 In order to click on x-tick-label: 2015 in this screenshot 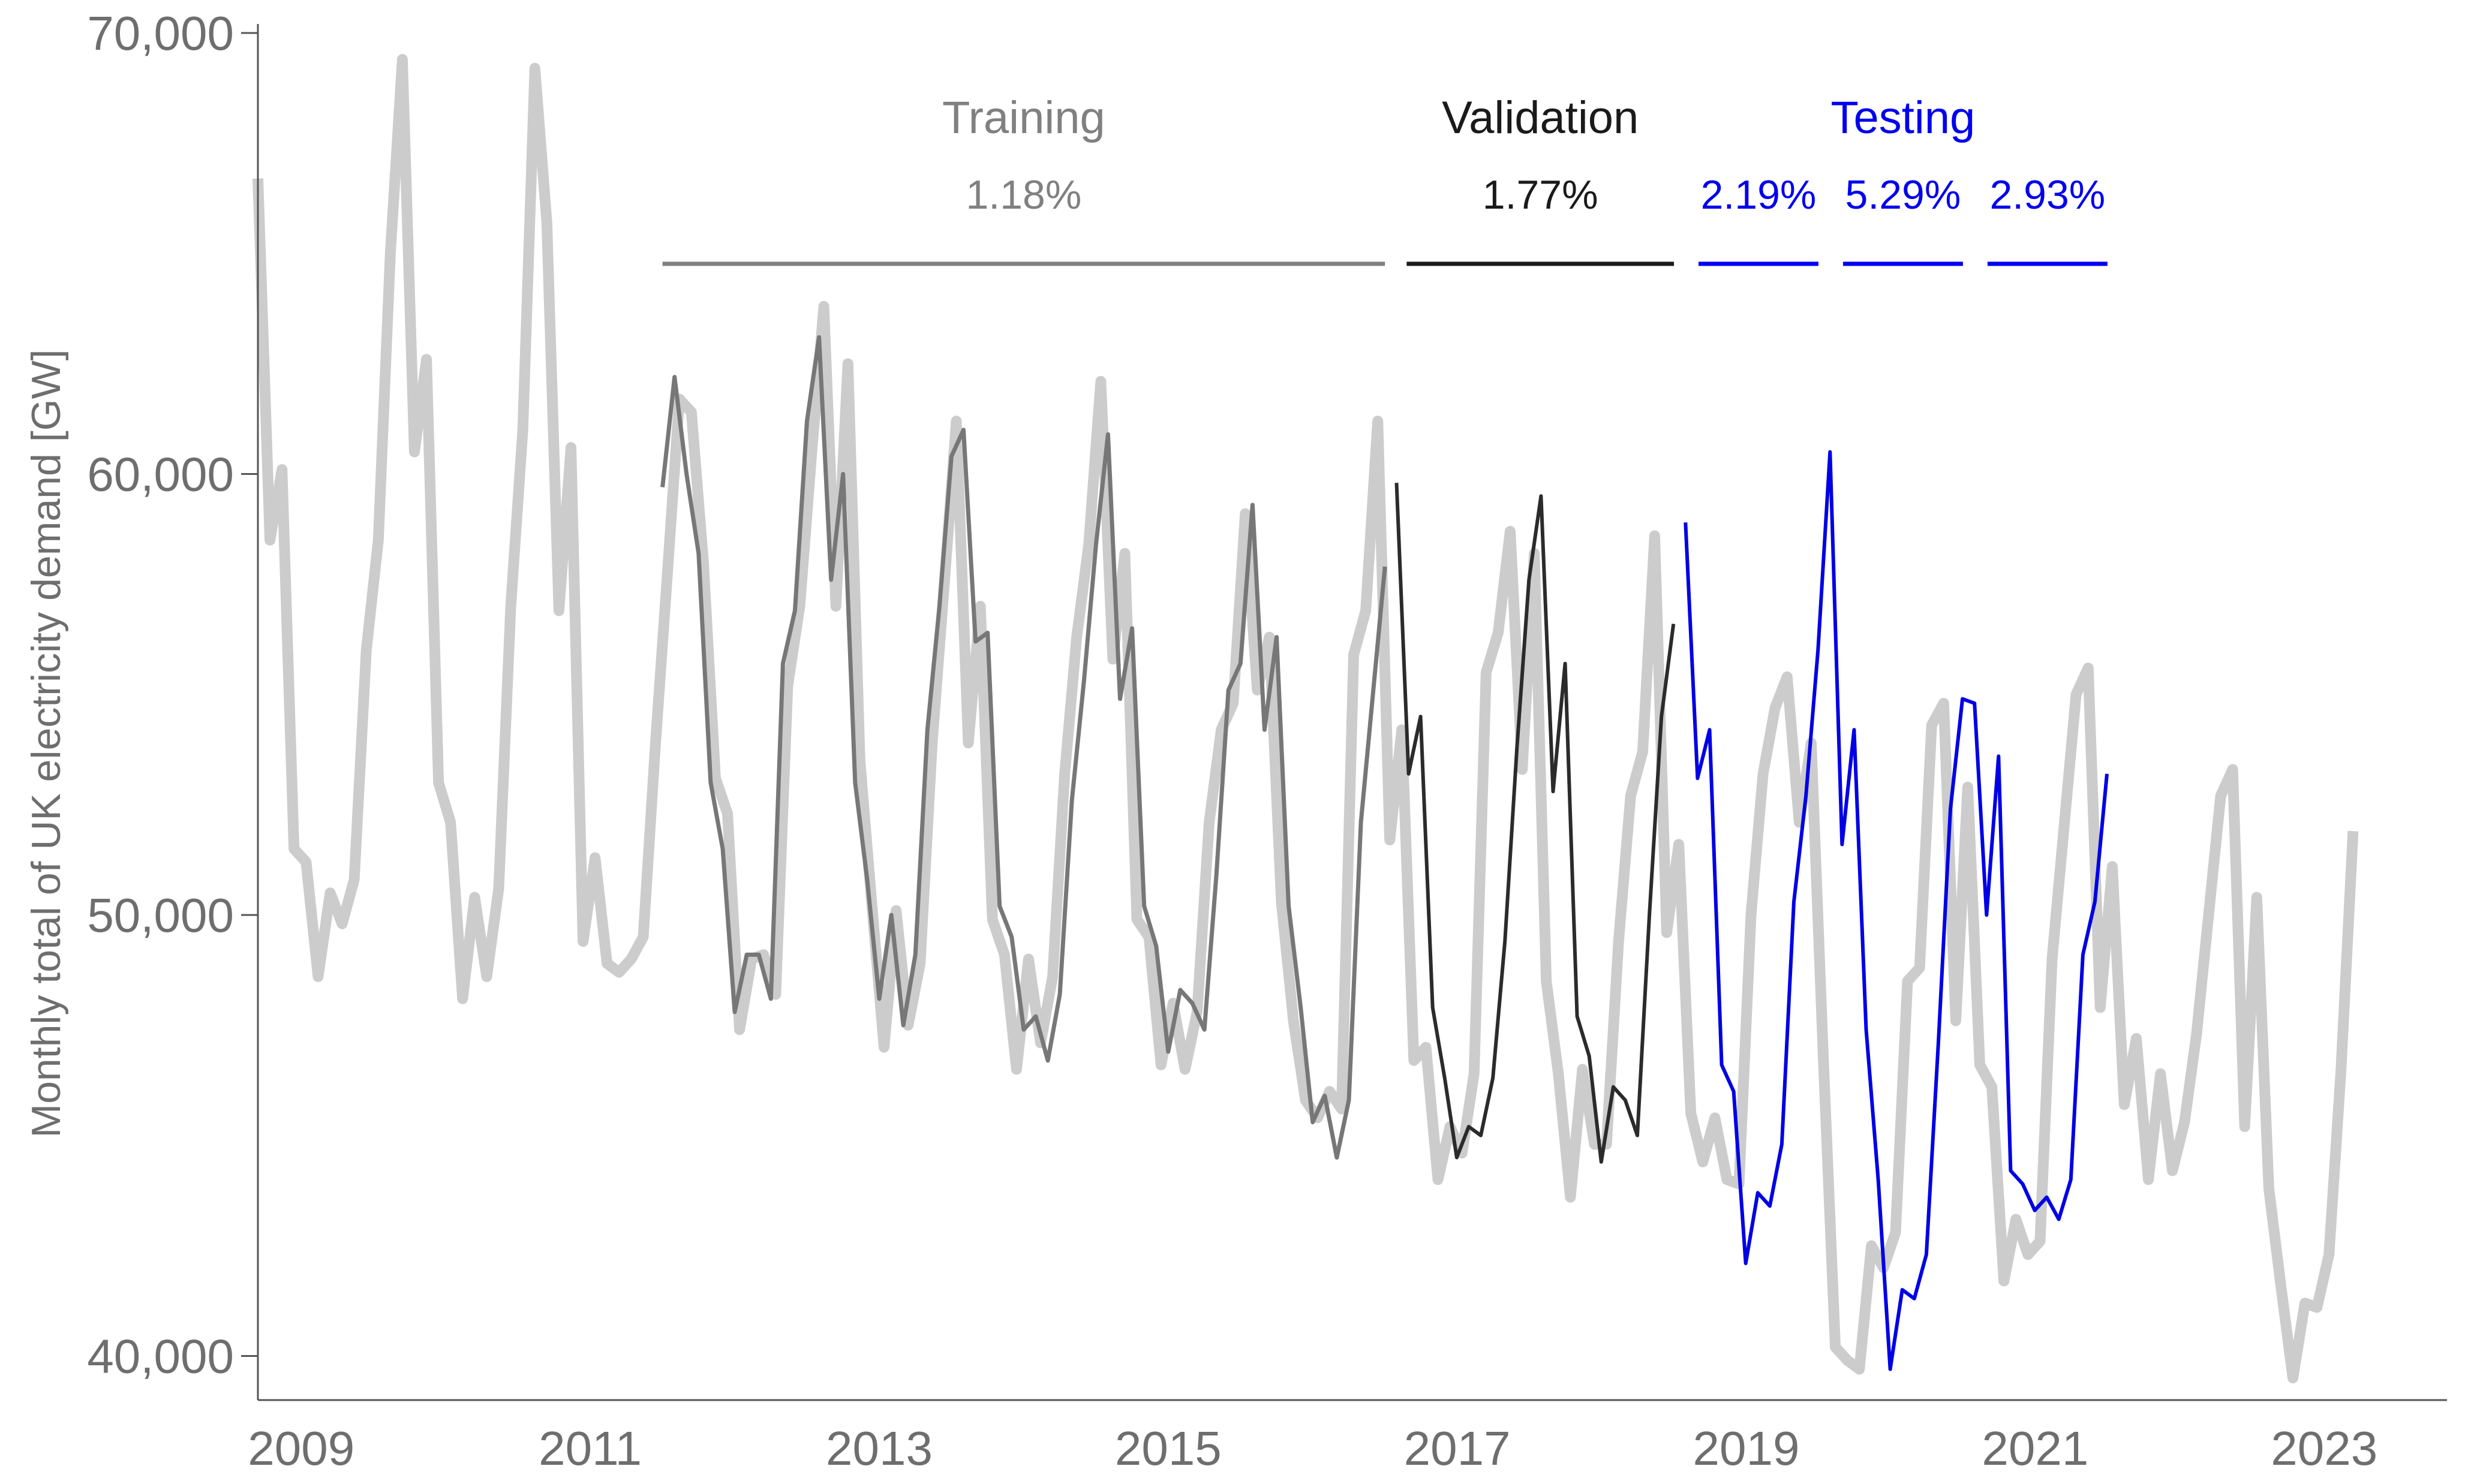, I will do `click(1168, 1448)`.